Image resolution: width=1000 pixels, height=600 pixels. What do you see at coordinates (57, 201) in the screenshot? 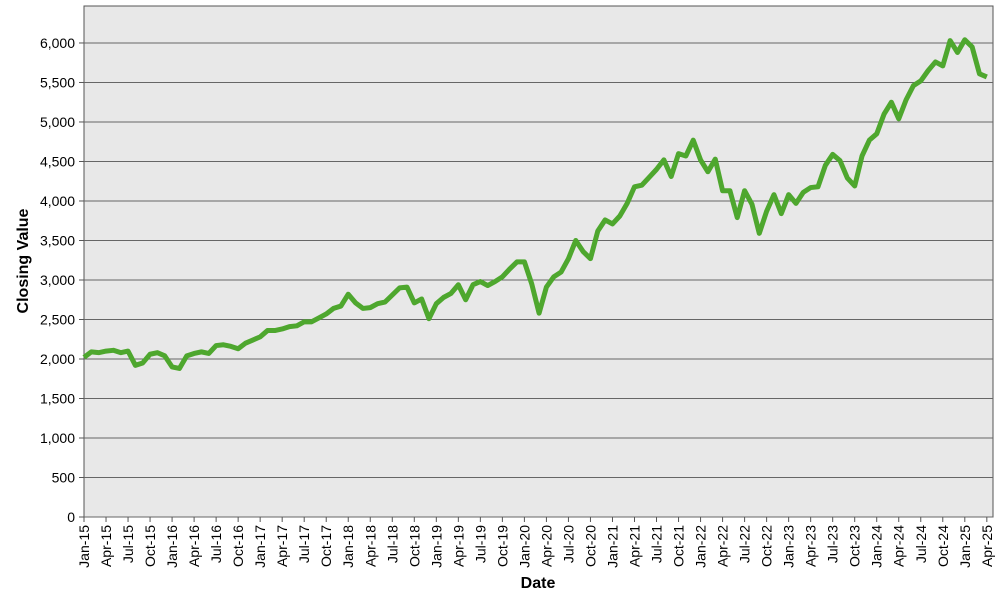
I see `y-tick-label: 4,000` at bounding box center [57, 201].